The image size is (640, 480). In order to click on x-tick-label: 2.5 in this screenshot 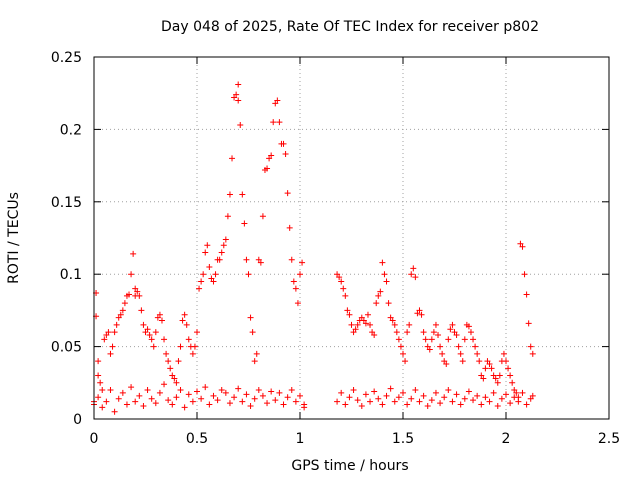, I will do `click(609, 439)`.